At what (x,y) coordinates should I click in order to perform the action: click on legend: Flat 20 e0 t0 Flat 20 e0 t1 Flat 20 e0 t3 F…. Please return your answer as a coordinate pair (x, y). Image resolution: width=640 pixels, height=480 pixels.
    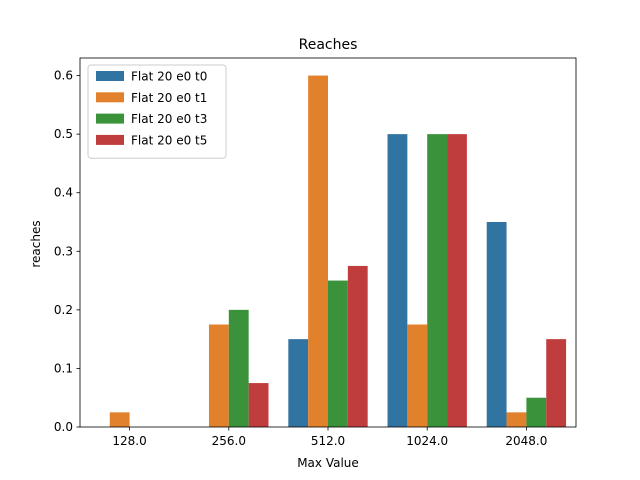
    Looking at the image, I should click on (157, 111).